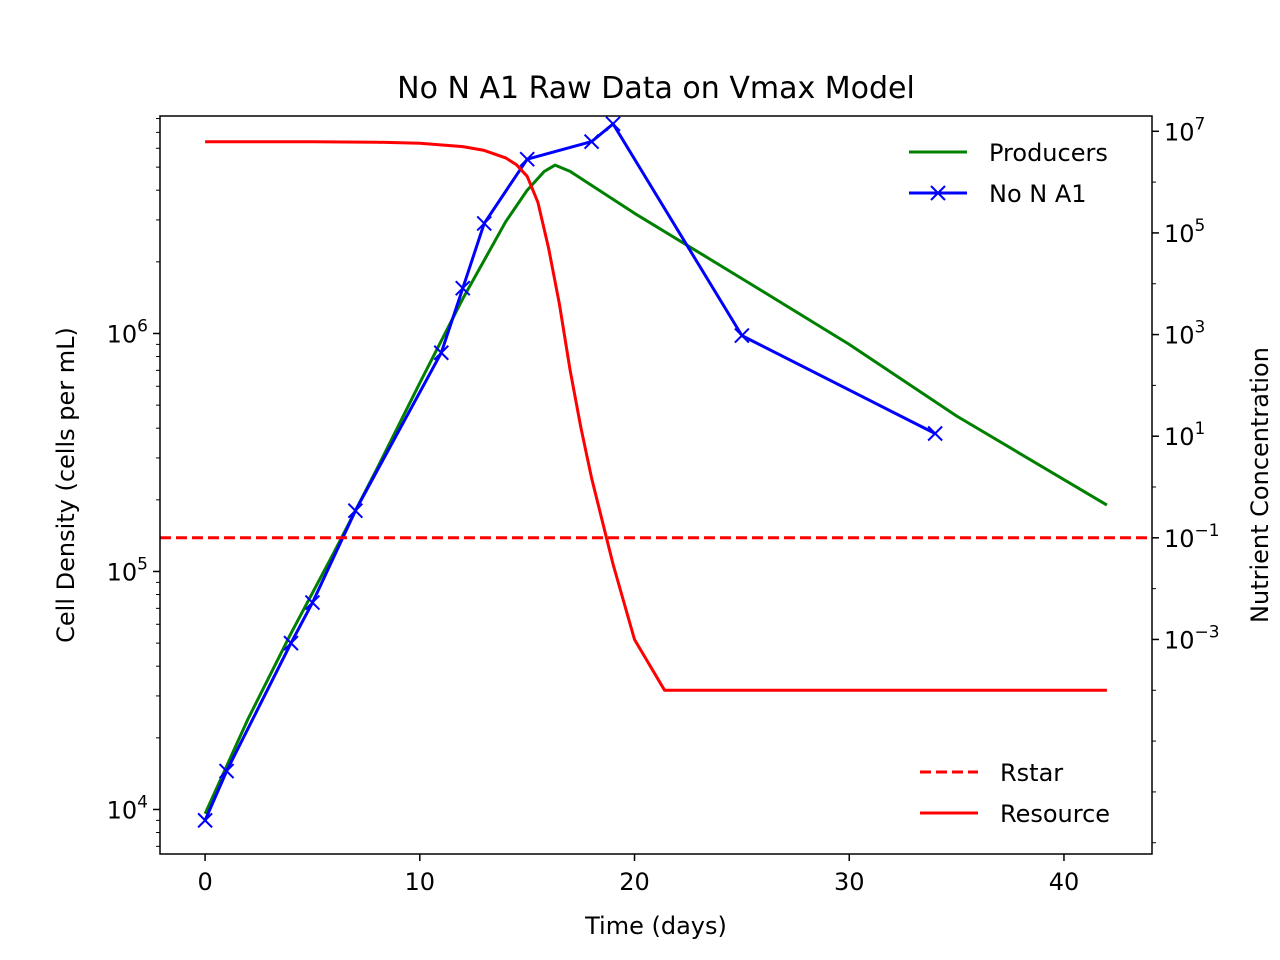 This screenshot has height=960, width=1280. What do you see at coordinates (142, 564) in the screenshot?
I see `y-tick-exponent: 5` at bounding box center [142, 564].